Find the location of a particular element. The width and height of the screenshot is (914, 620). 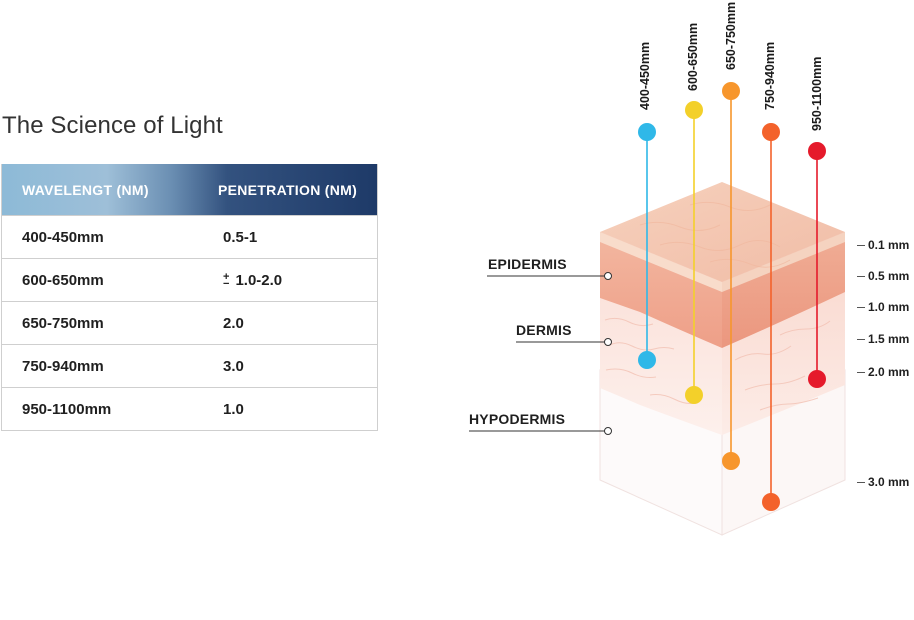

layer-label-hypodermis: HYPODERMIS is located at coordinates (517, 419).